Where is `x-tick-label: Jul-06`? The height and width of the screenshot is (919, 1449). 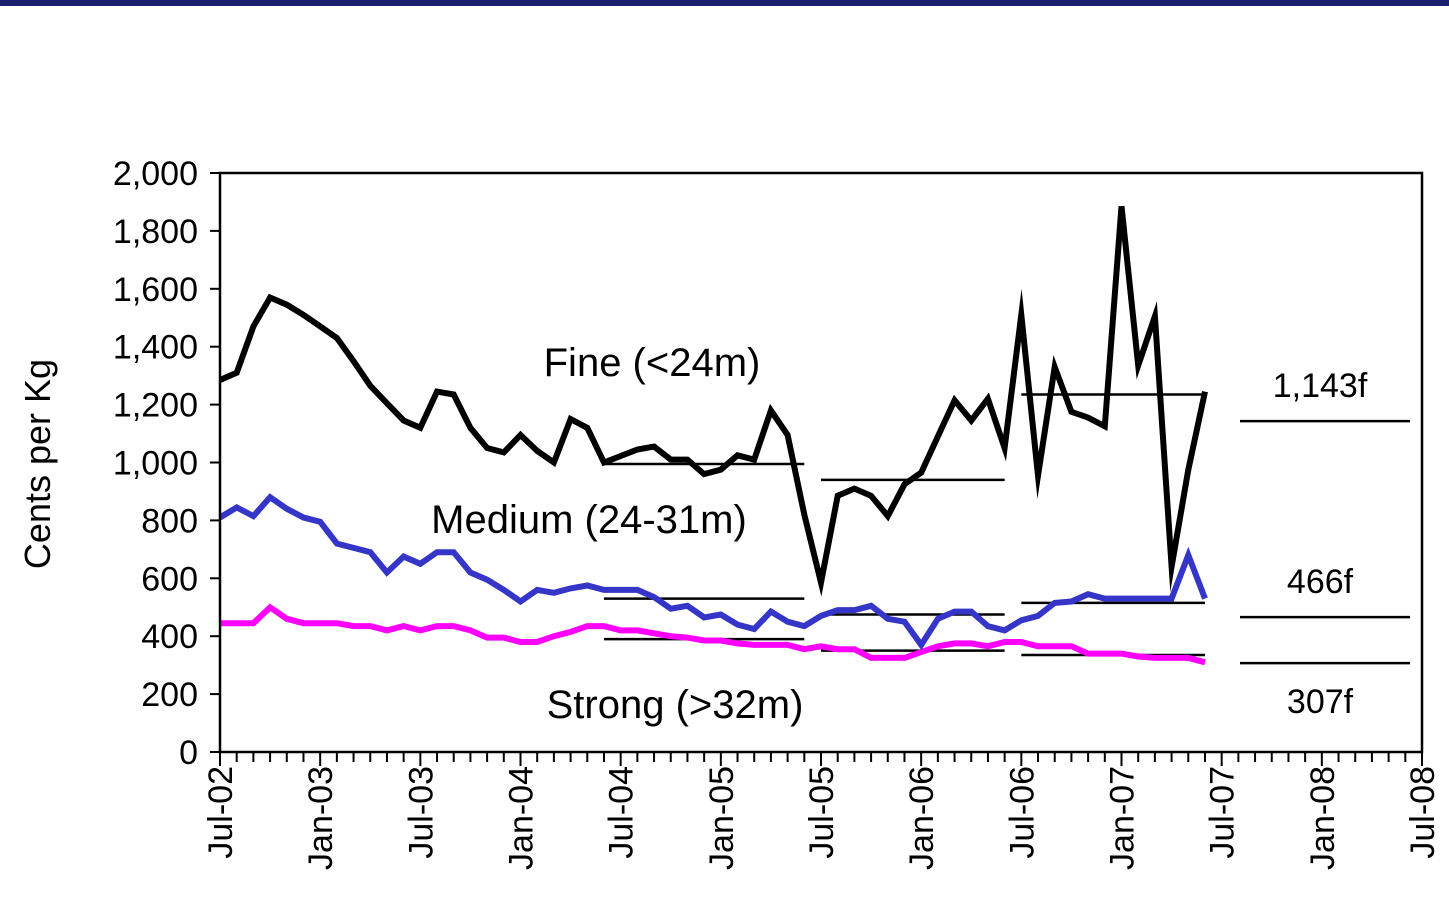
x-tick-label: Jul-06 is located at coordinates (1022, 812).